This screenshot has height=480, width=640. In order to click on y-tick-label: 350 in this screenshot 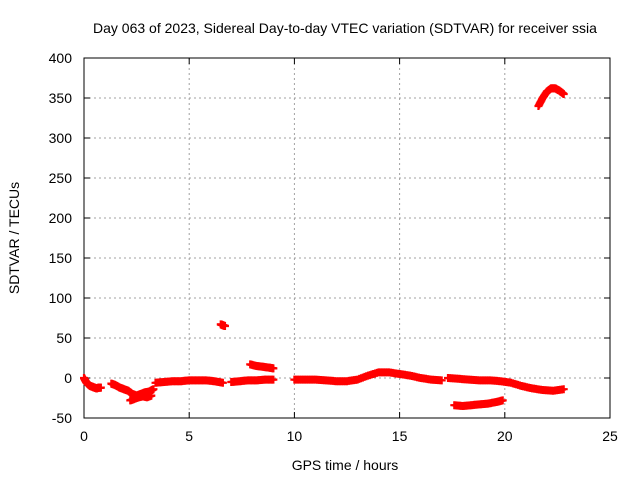, I will do `click(61, 98)`.